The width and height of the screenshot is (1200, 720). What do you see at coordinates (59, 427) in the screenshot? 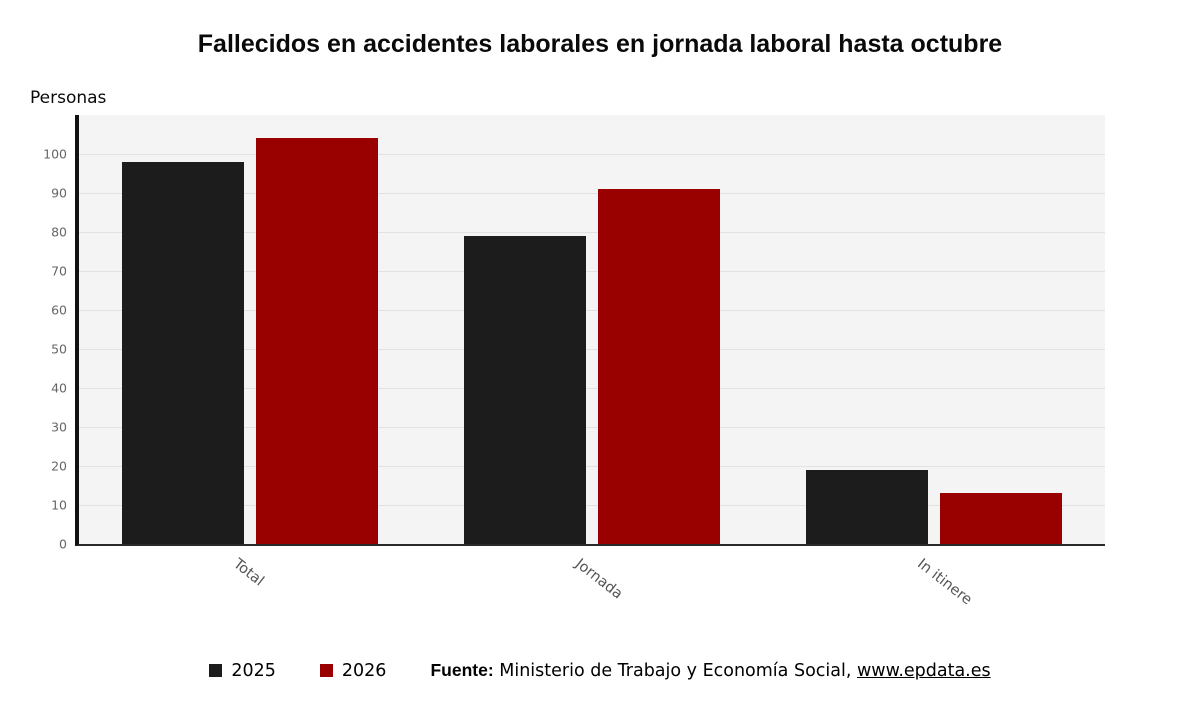
I see `y-tick-label: 30` at bounding box center [59, 427].